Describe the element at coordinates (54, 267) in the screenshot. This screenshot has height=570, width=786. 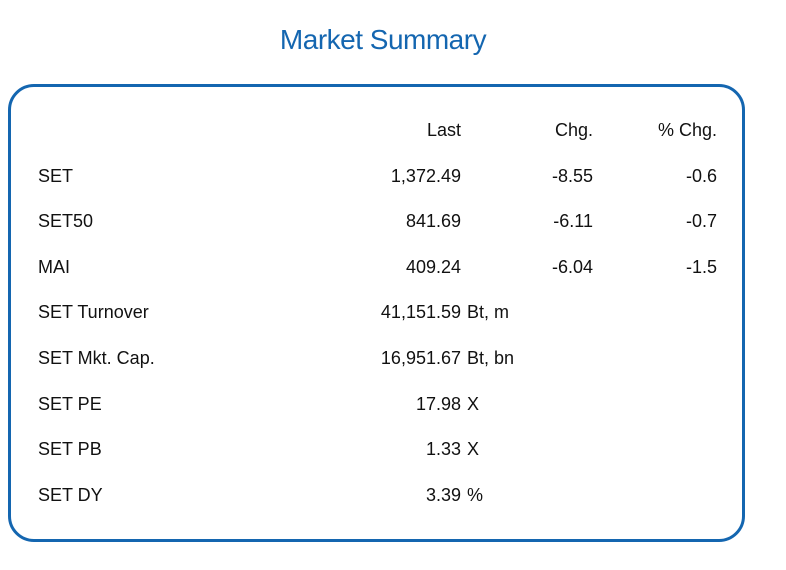
I see `index-name: MAI` at that location.